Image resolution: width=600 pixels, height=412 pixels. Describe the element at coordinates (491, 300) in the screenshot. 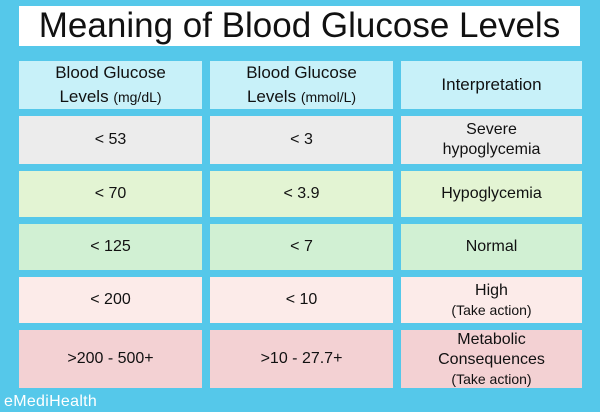

I see `table-cell-interpretation: High (Take action)` at that location.